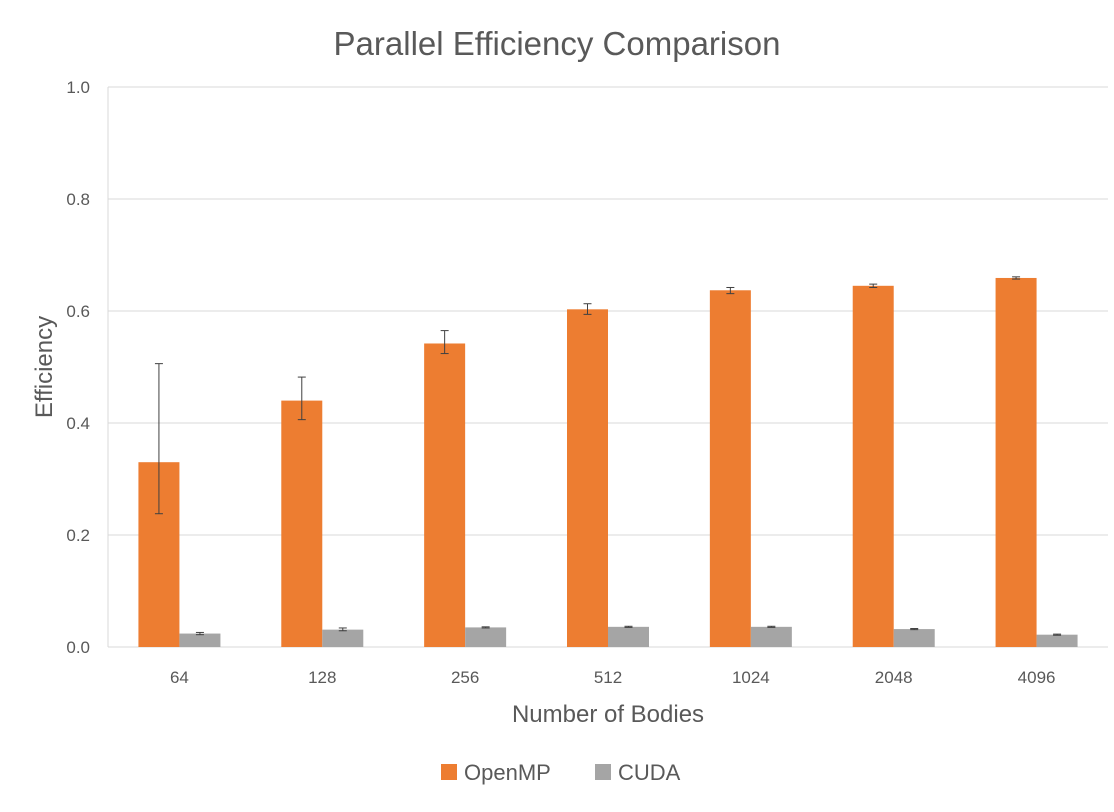 The image size is (1114, 812). I want to click on chart-title: Parallel Efficiency Comparison, so click(557, 43).